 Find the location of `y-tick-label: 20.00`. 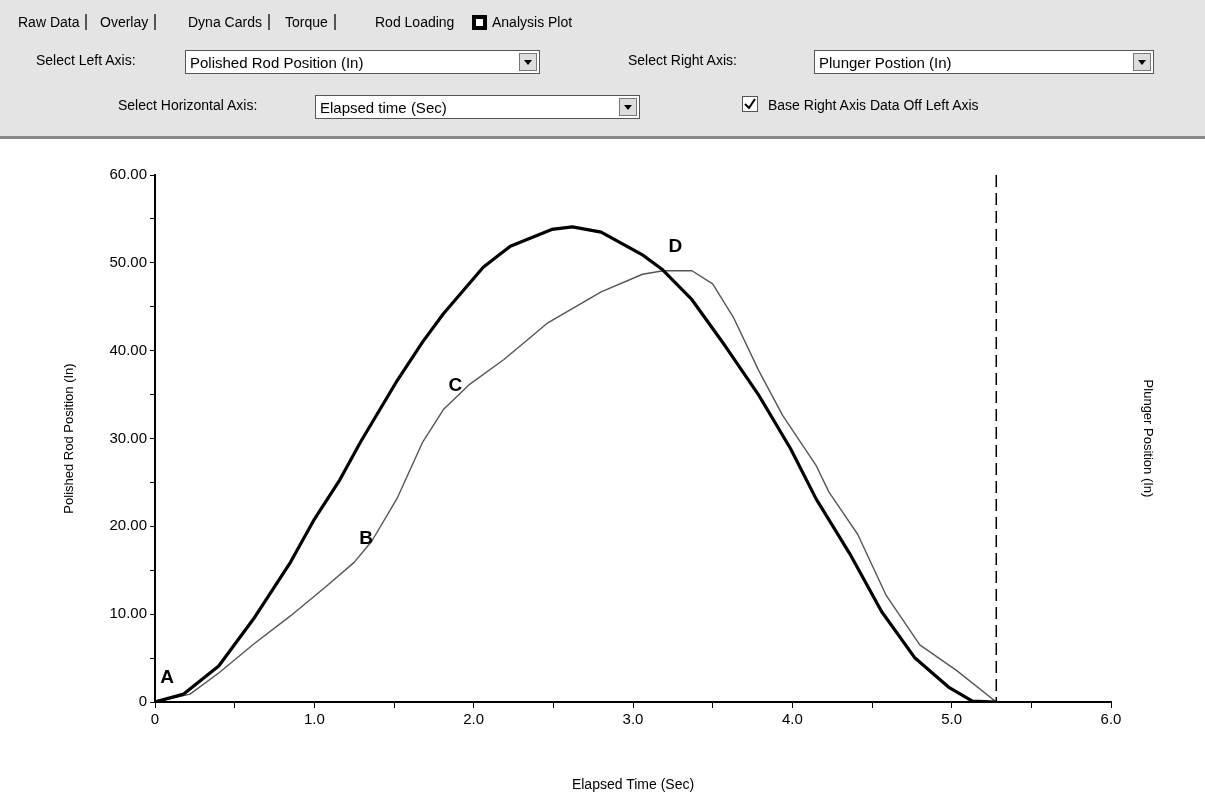

y-tick-label: 20.00 is located at coordinates (128, 525).